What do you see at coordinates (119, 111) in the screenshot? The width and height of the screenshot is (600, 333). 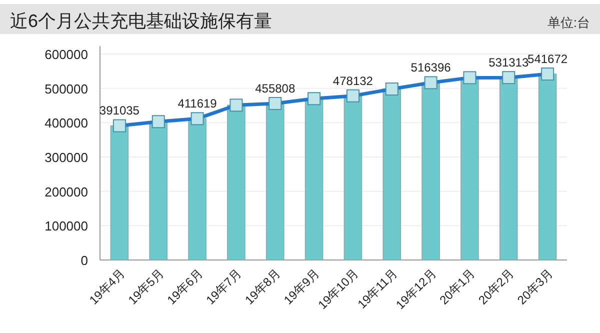 I see `data-label: 391035` at bounding box center [119, 111].